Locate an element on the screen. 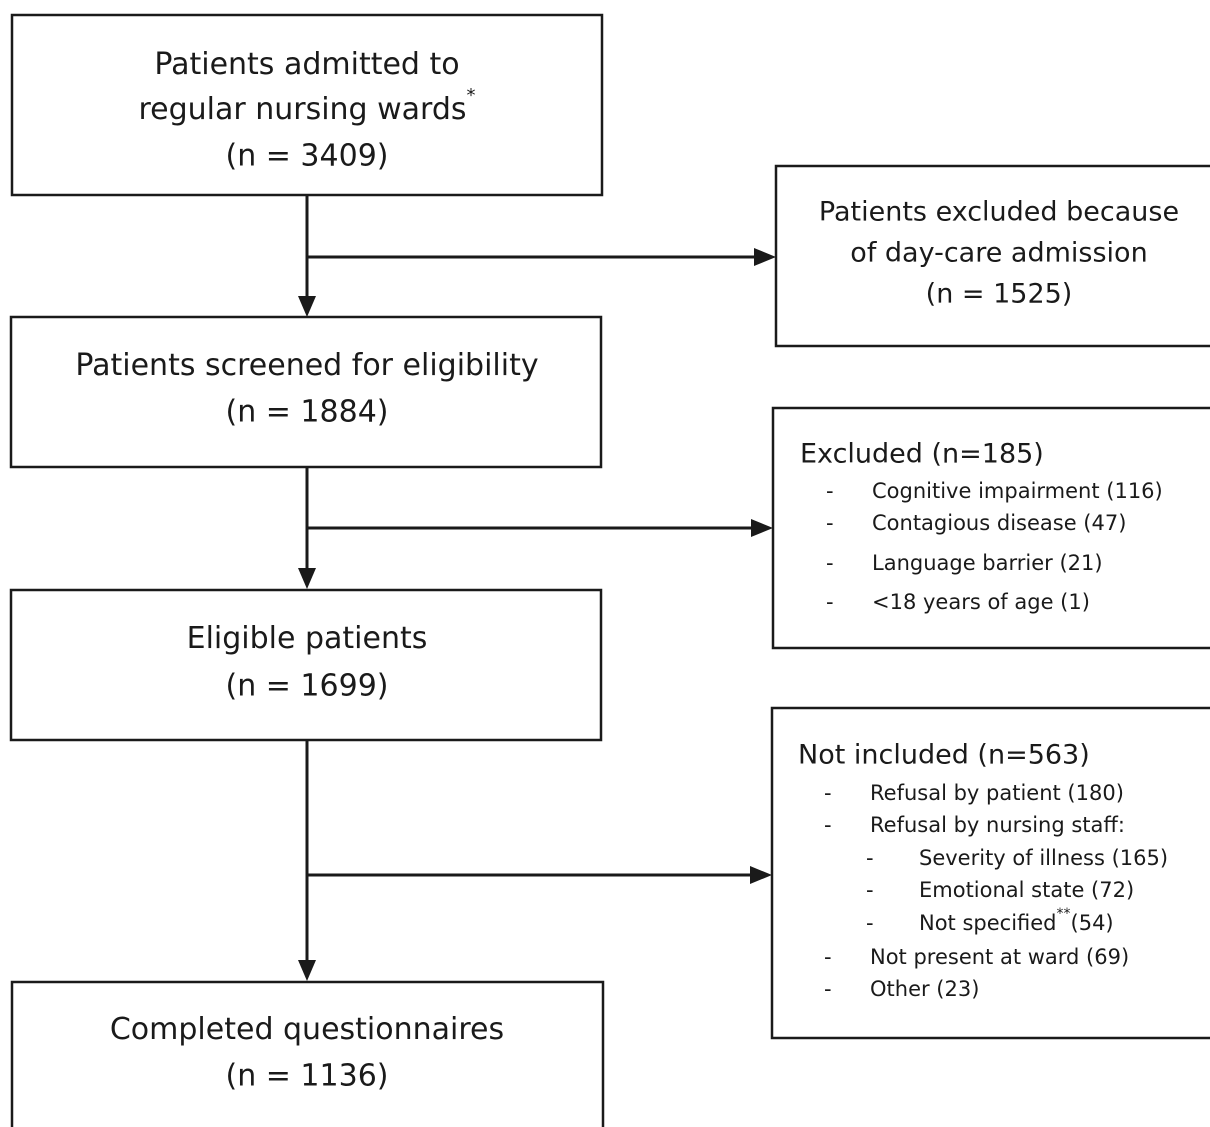  exclusion-count: (n = 1525) is located at coordinates (999, 294).